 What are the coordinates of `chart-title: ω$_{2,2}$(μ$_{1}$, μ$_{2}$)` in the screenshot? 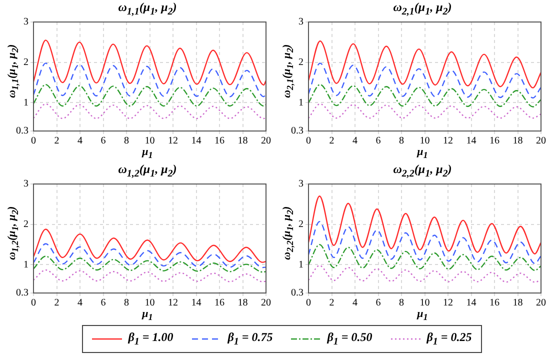 It's located at (422, 171).